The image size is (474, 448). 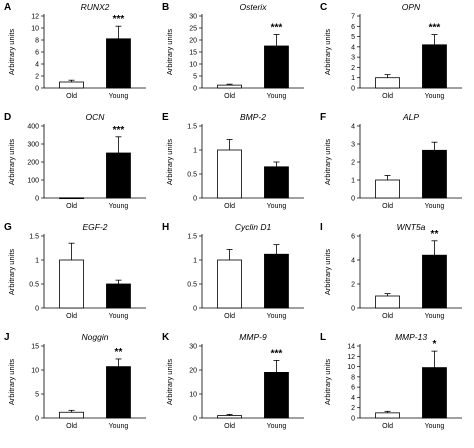 What do you see at coordinates (411, 7) in the screenshot?
I see `chart-title: OPN` at bounding box center [411, 7].